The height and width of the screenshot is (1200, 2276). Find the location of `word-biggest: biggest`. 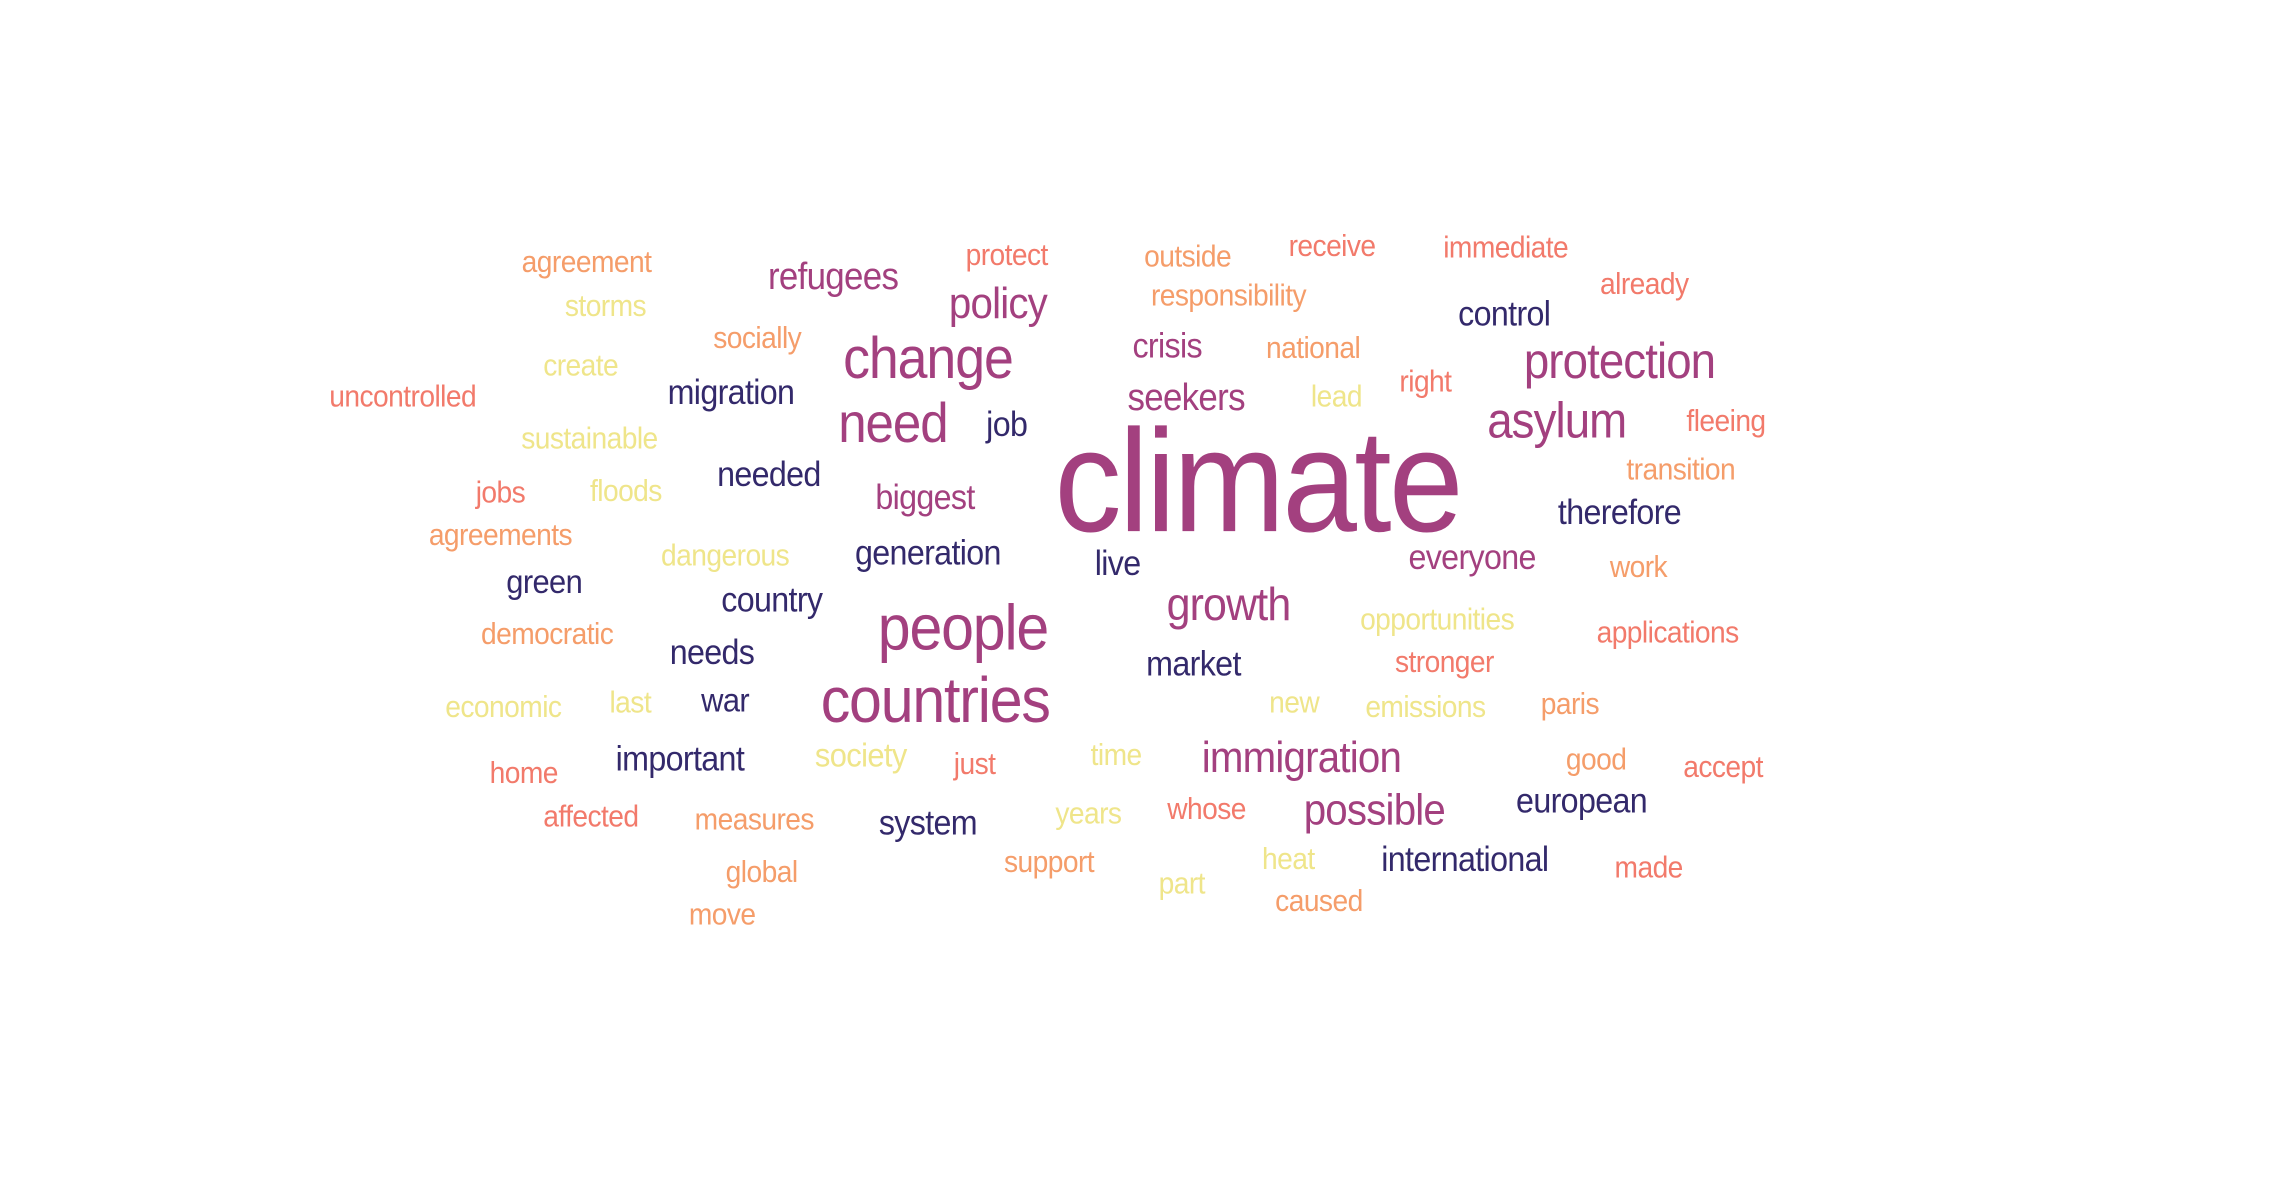

word-biggest: biggest is located at coordinates (925, 498).